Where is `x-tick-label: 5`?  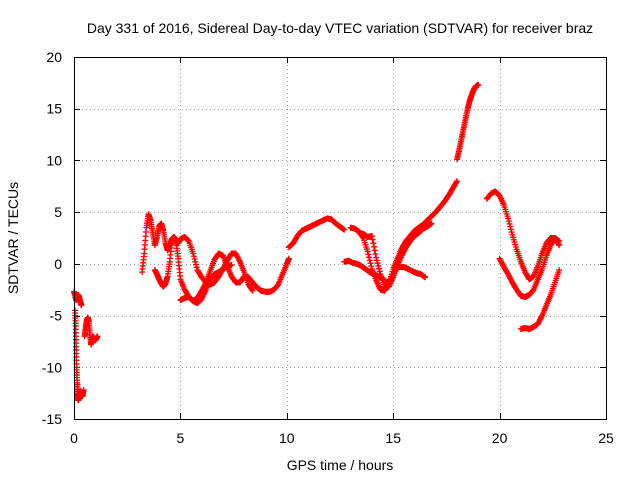
x-tick-label: 5 is located at coordinates (181, 438).